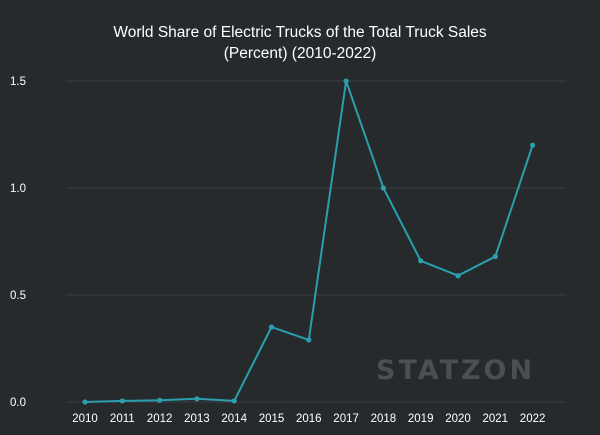 The image size is (600, 435). Describe the element at coordinates (456, 370) in the screenshot. I see `statzon-watermark: STATZON` at that location.